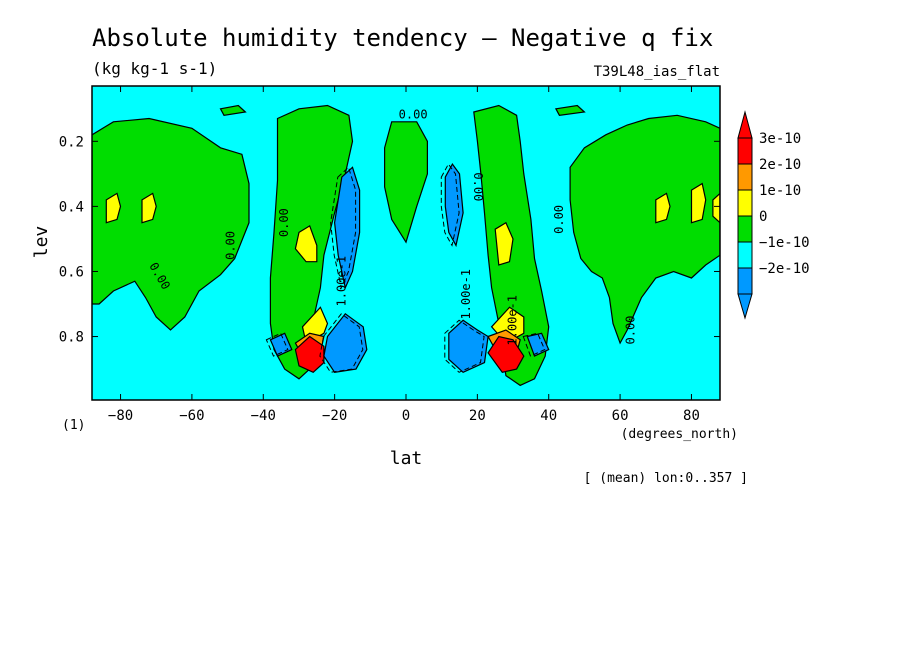  I want to click on legend-label: 3e-10, so click(780, 139).